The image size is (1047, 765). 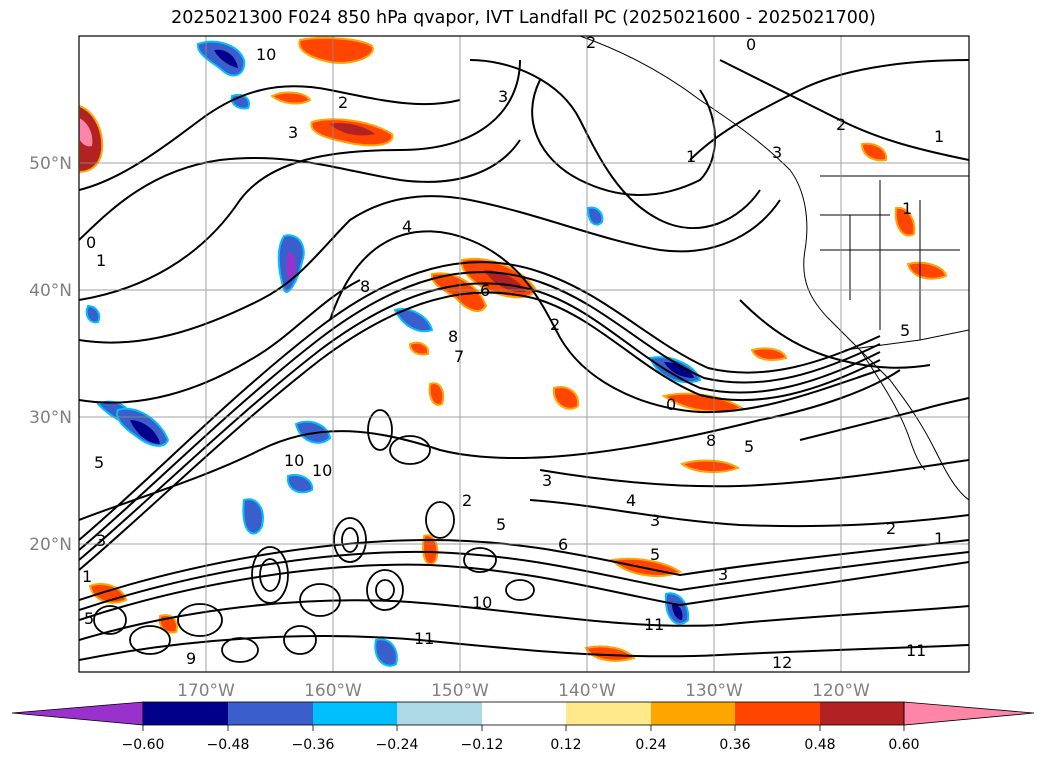 I want to click on contour-label: 7, so click(x=459, y=356).